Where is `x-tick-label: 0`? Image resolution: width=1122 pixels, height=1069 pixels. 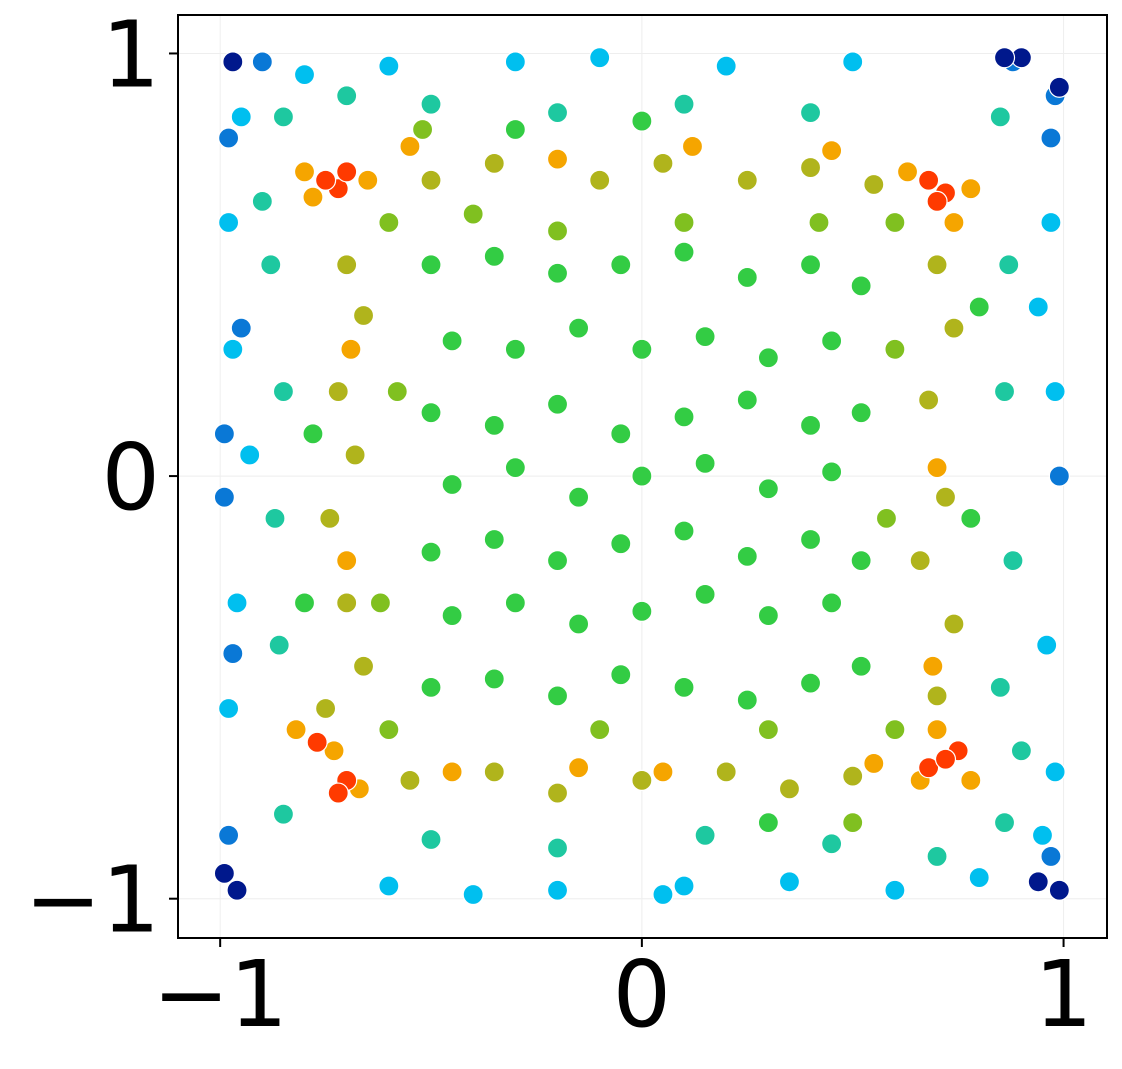
x-tick-label: 0 is located at coordinates (642, 994).